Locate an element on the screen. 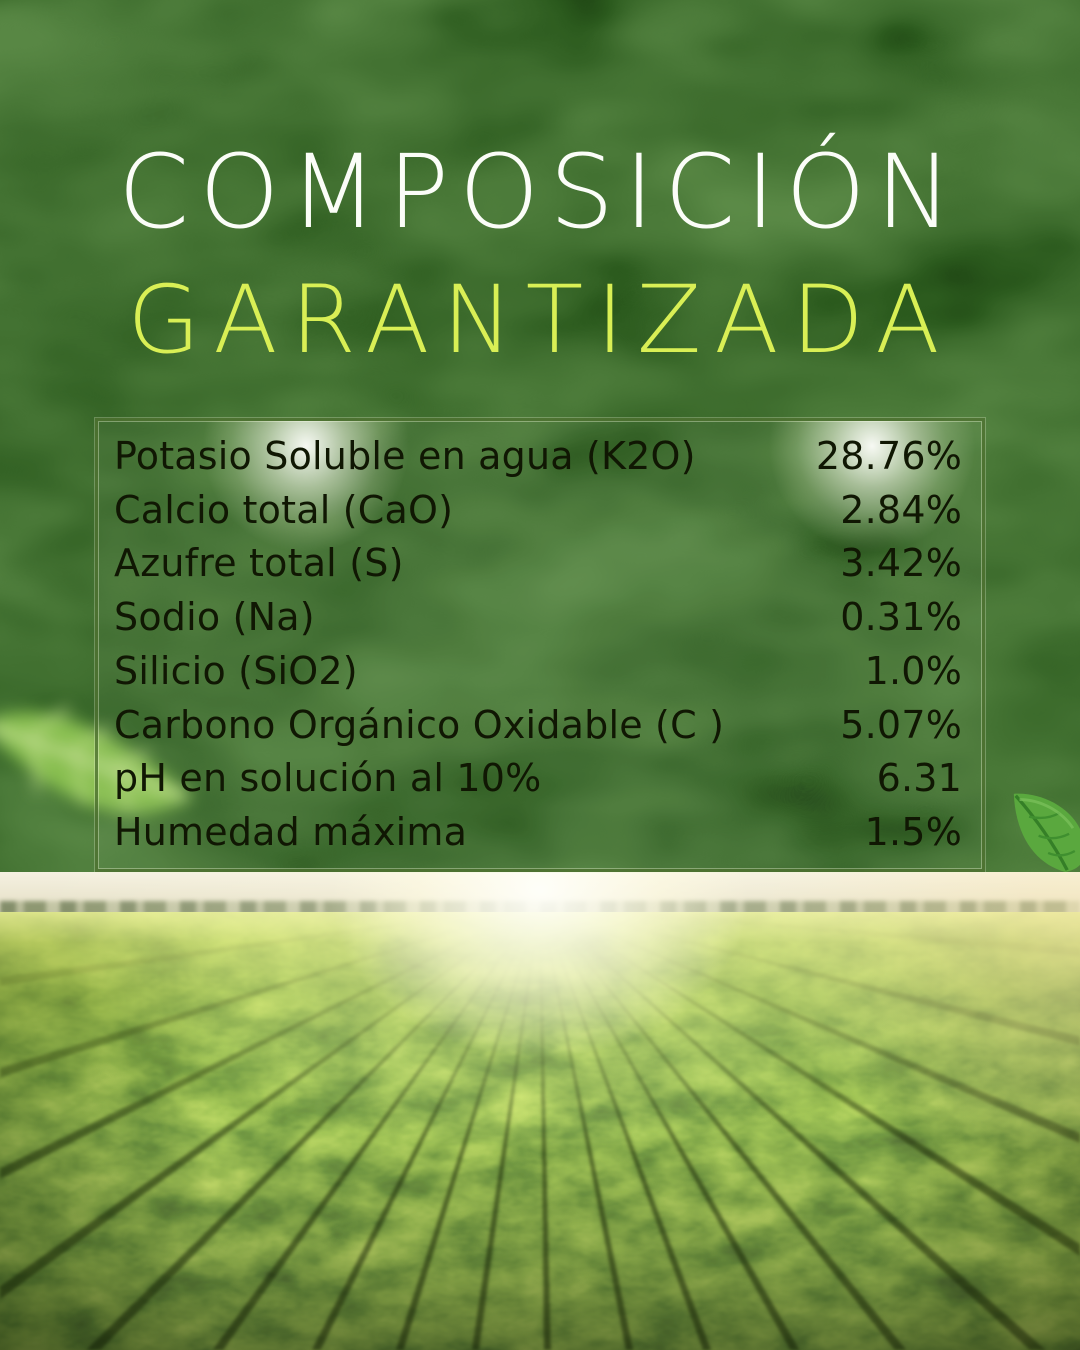 This screenshot has height=1350, width=1080. row-value: 6.31 is located at coordinates (919, 778).